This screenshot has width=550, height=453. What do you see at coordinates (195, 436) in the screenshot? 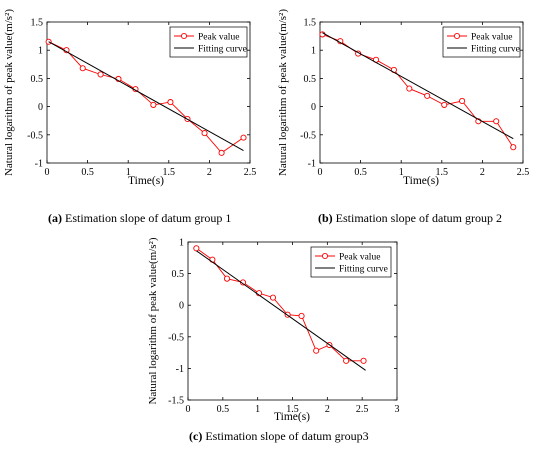
I see `caption-letter: (c)` at bounding box center [195, 436].